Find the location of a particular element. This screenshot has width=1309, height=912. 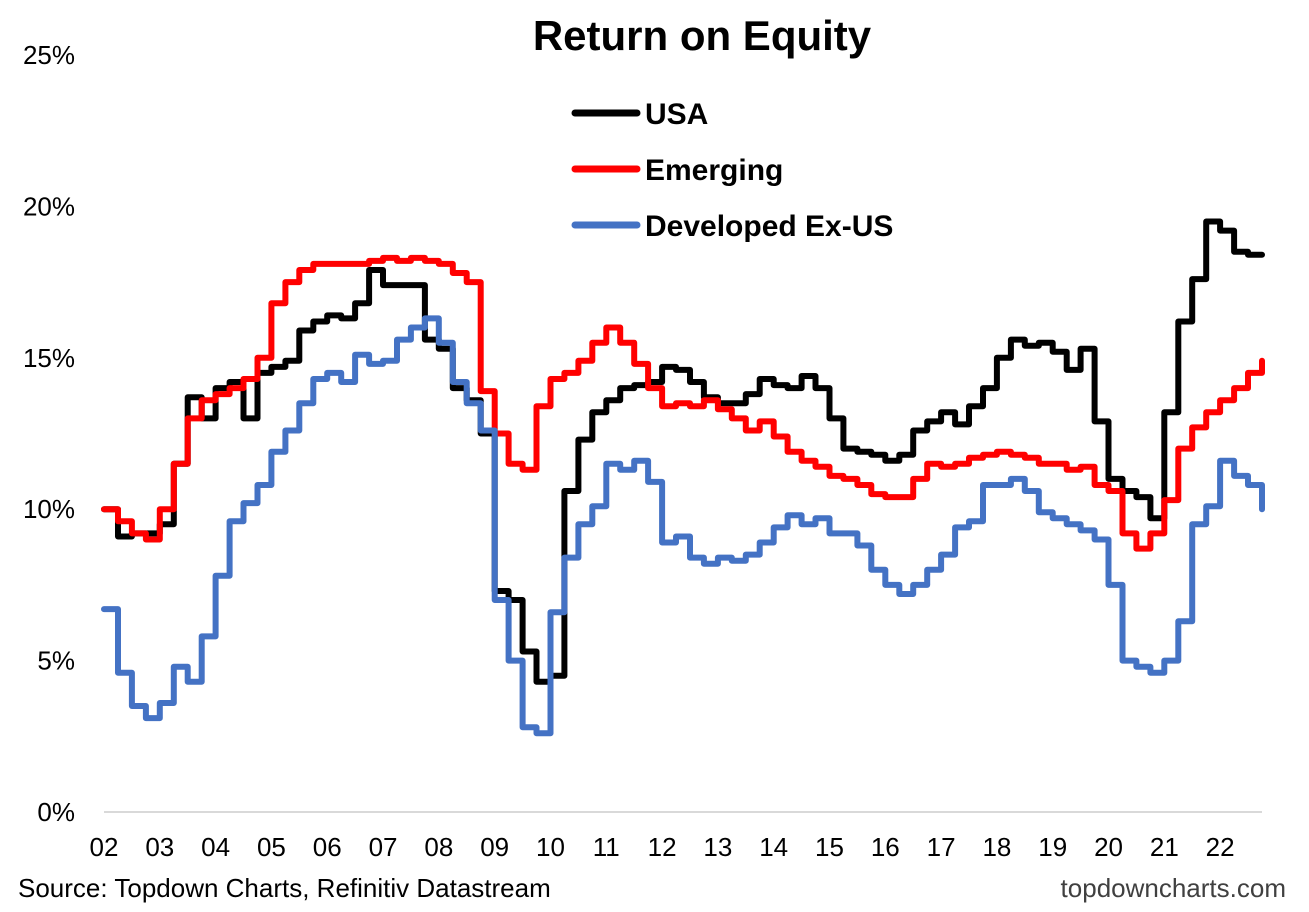

x-tick-label: 20 is located at coordinates (1108, 847).